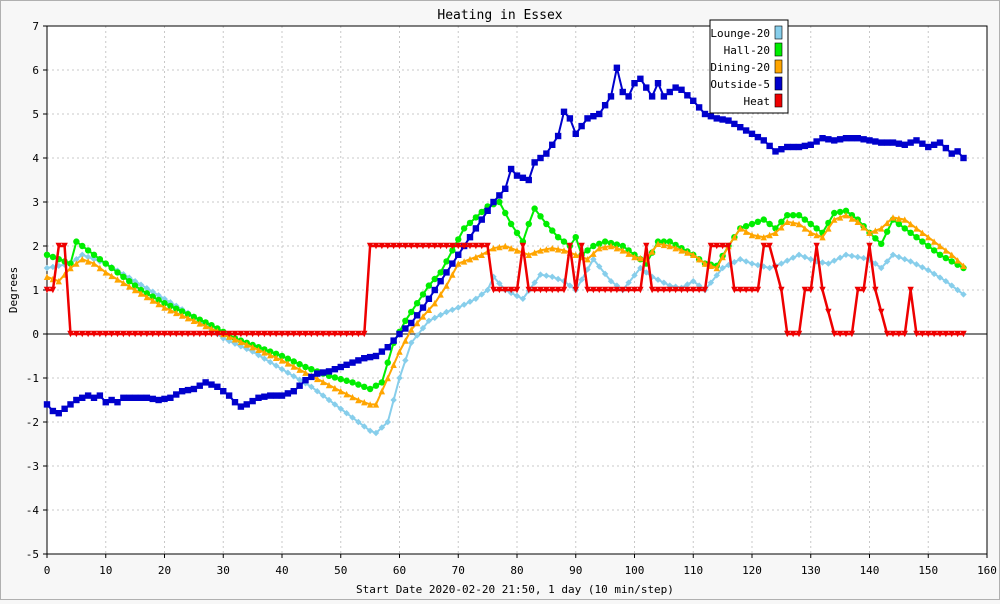  What do you see at coordinates (740, 67) in the screenshot?
I see `legend-label: Dining-20` at bounding box center [740, 67].